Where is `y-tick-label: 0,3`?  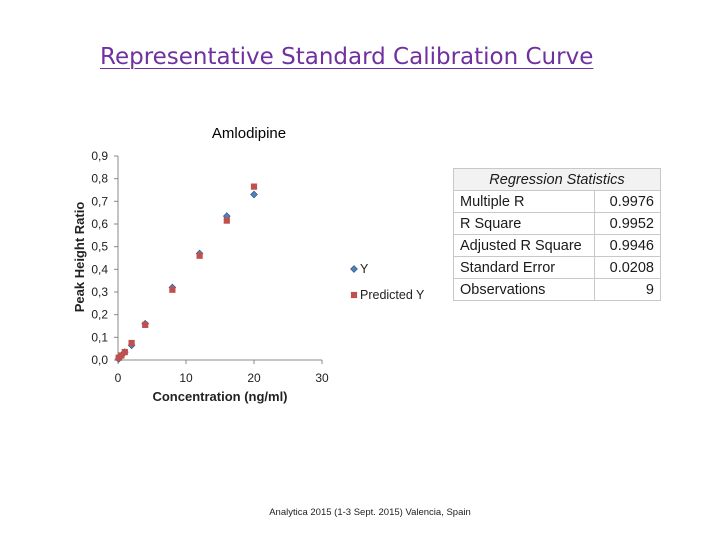
y-tick-label: 0,3 is located at coordinates (99, 292).